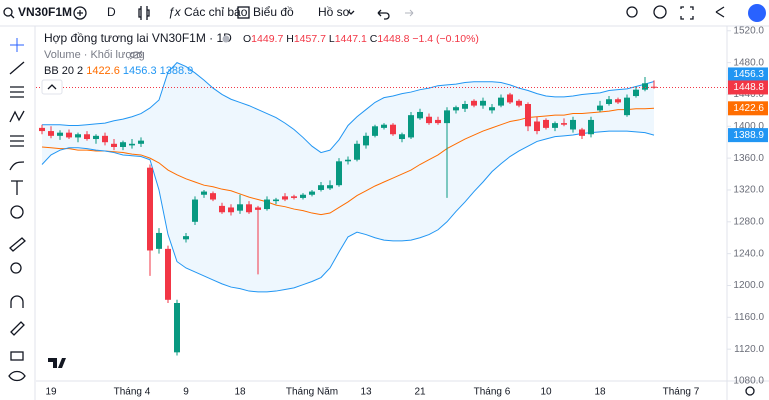  I want to click on indicator-label: BB 20 2, so click(63, 71).